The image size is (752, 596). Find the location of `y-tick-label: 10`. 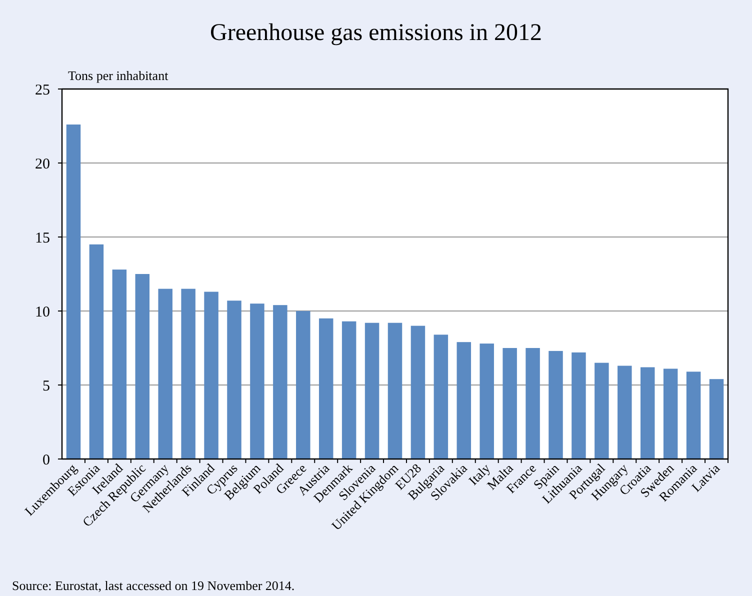

y-tick-label: 10 is located at coordinates (42, 312).